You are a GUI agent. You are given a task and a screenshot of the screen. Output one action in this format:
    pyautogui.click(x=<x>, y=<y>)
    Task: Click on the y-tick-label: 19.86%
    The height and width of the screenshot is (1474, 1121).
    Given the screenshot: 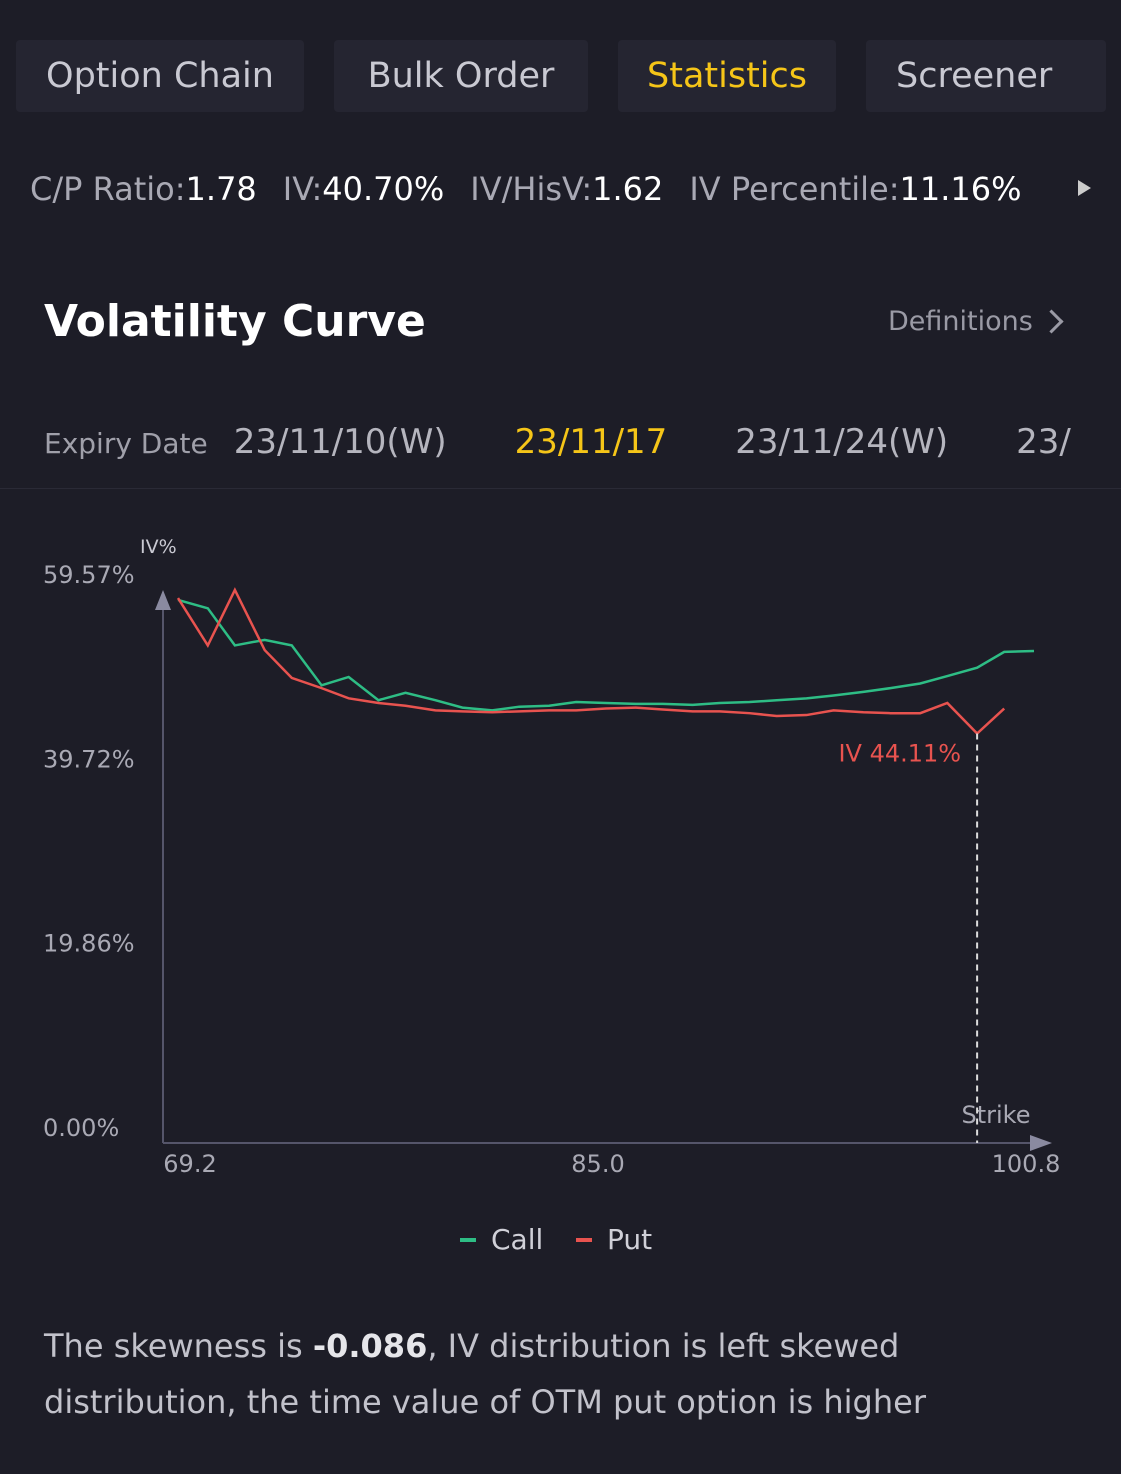 What is the action you would take?
    pyautogui.click(x=89, y=944)
    